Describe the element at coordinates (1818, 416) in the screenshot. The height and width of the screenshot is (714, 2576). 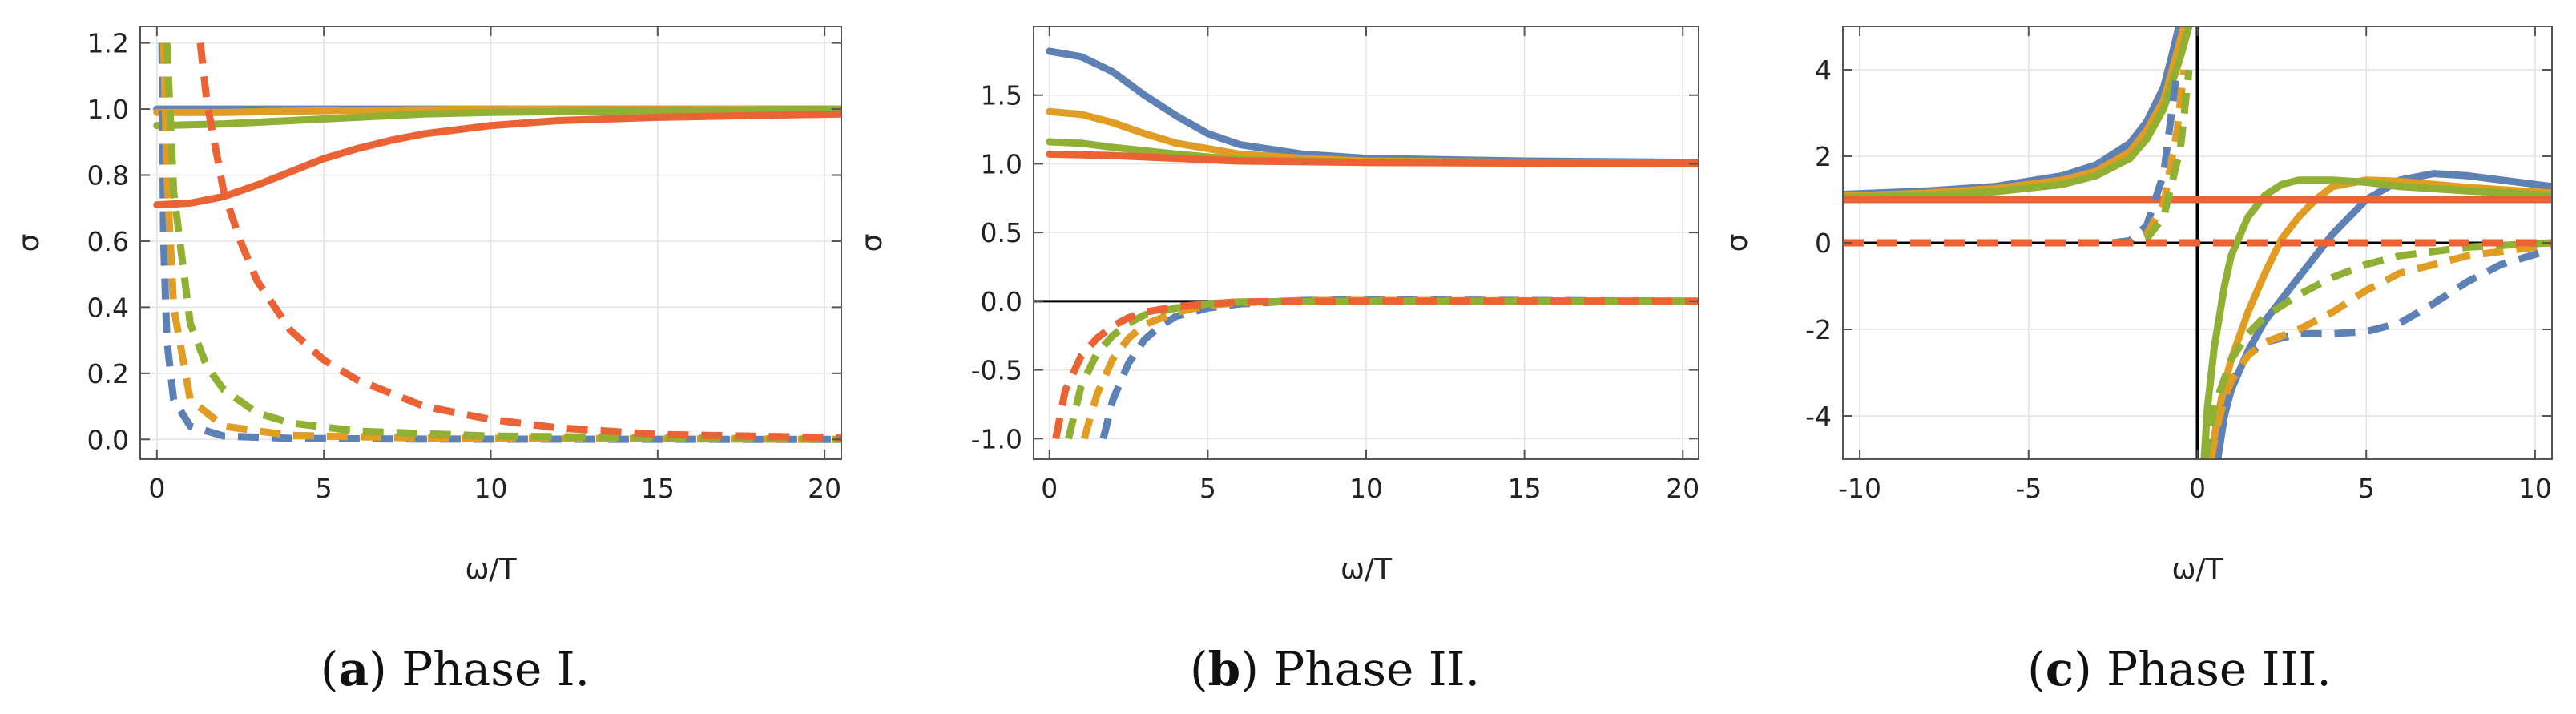
I see `y-tick-label: -4` at that location.